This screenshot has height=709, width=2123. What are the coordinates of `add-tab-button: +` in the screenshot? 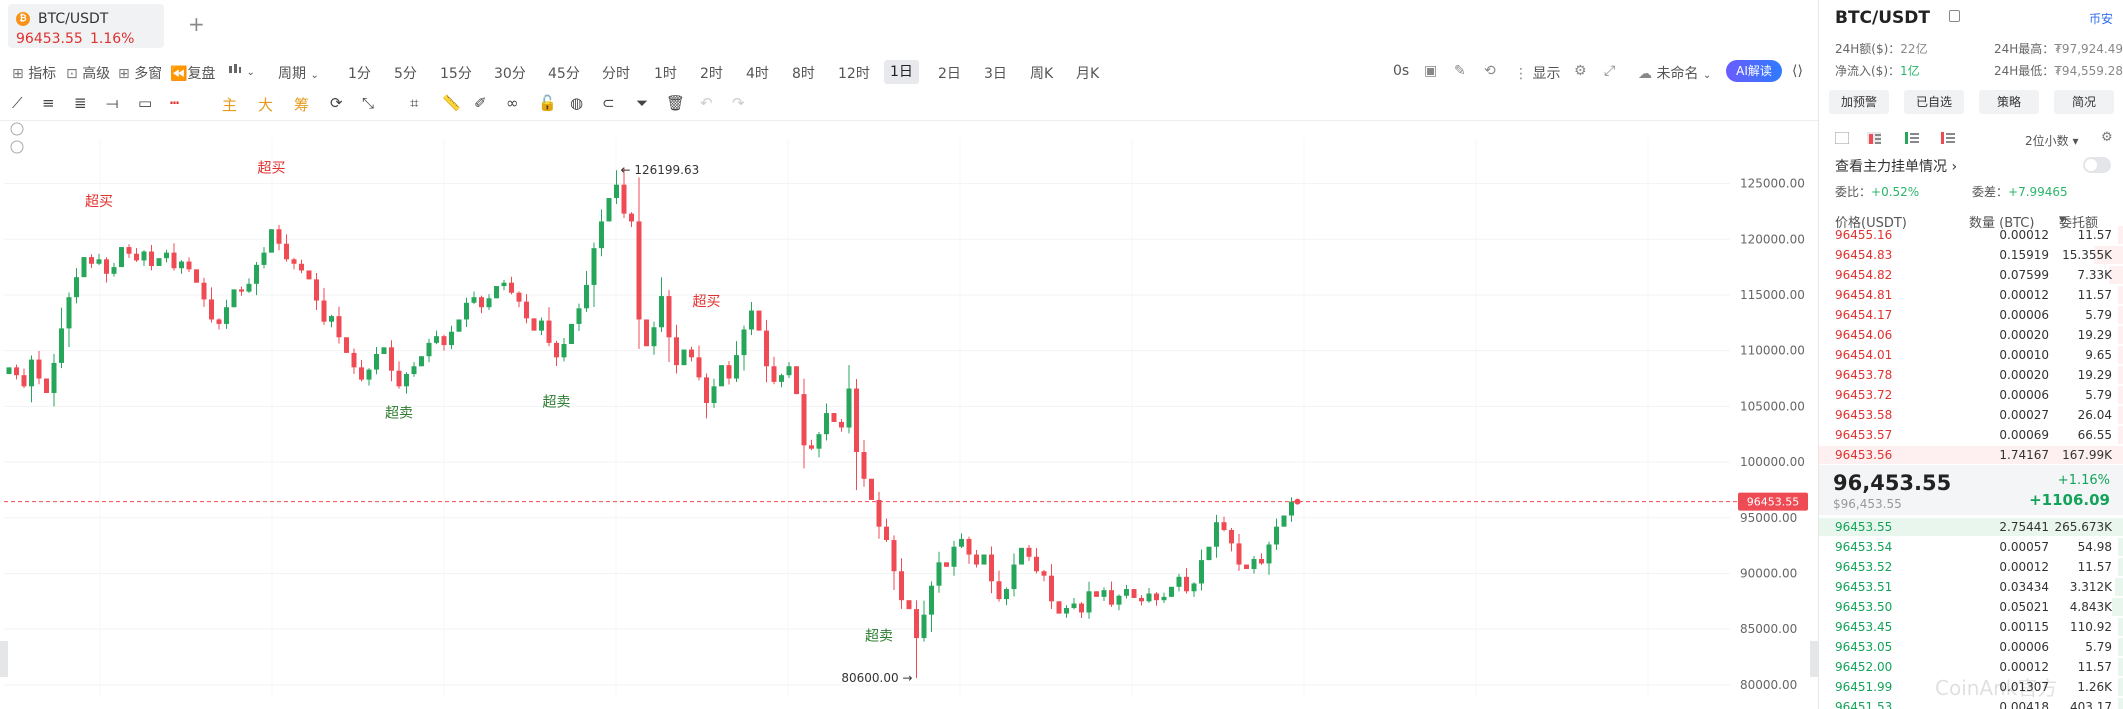 It's located at (196, 24).